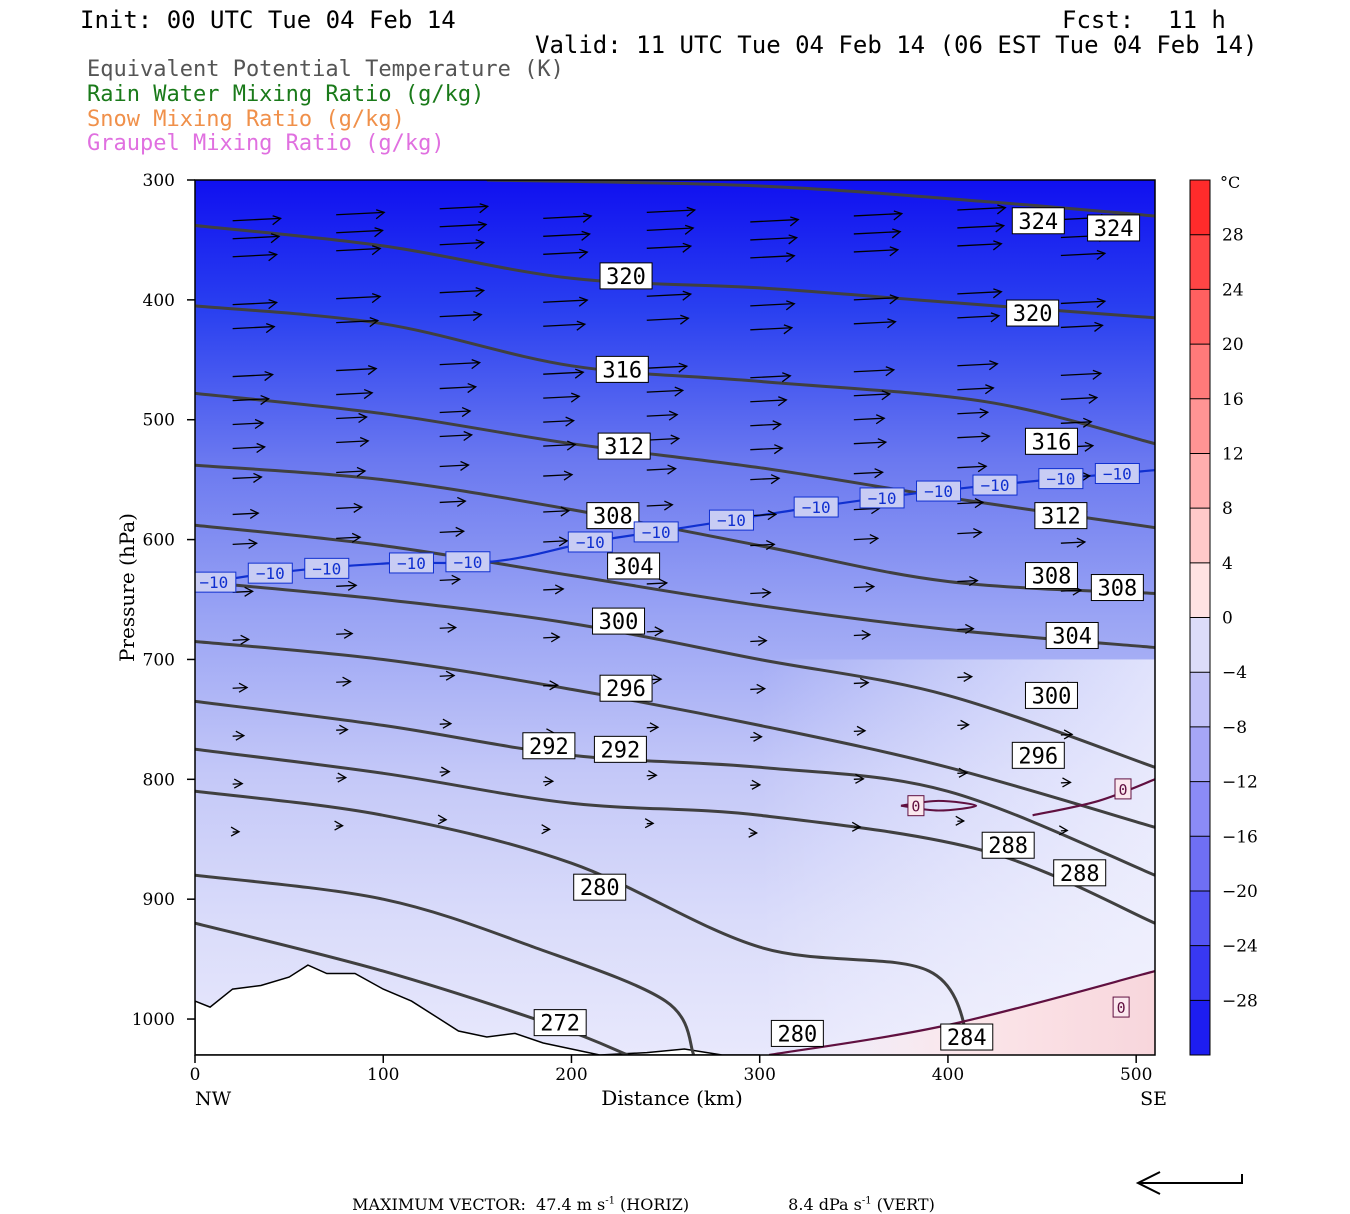 The image size is (1350, 1214). Describe the element at coordinates (159, 181) in the screenshot. I see `y-tick-label: 300` at that location.